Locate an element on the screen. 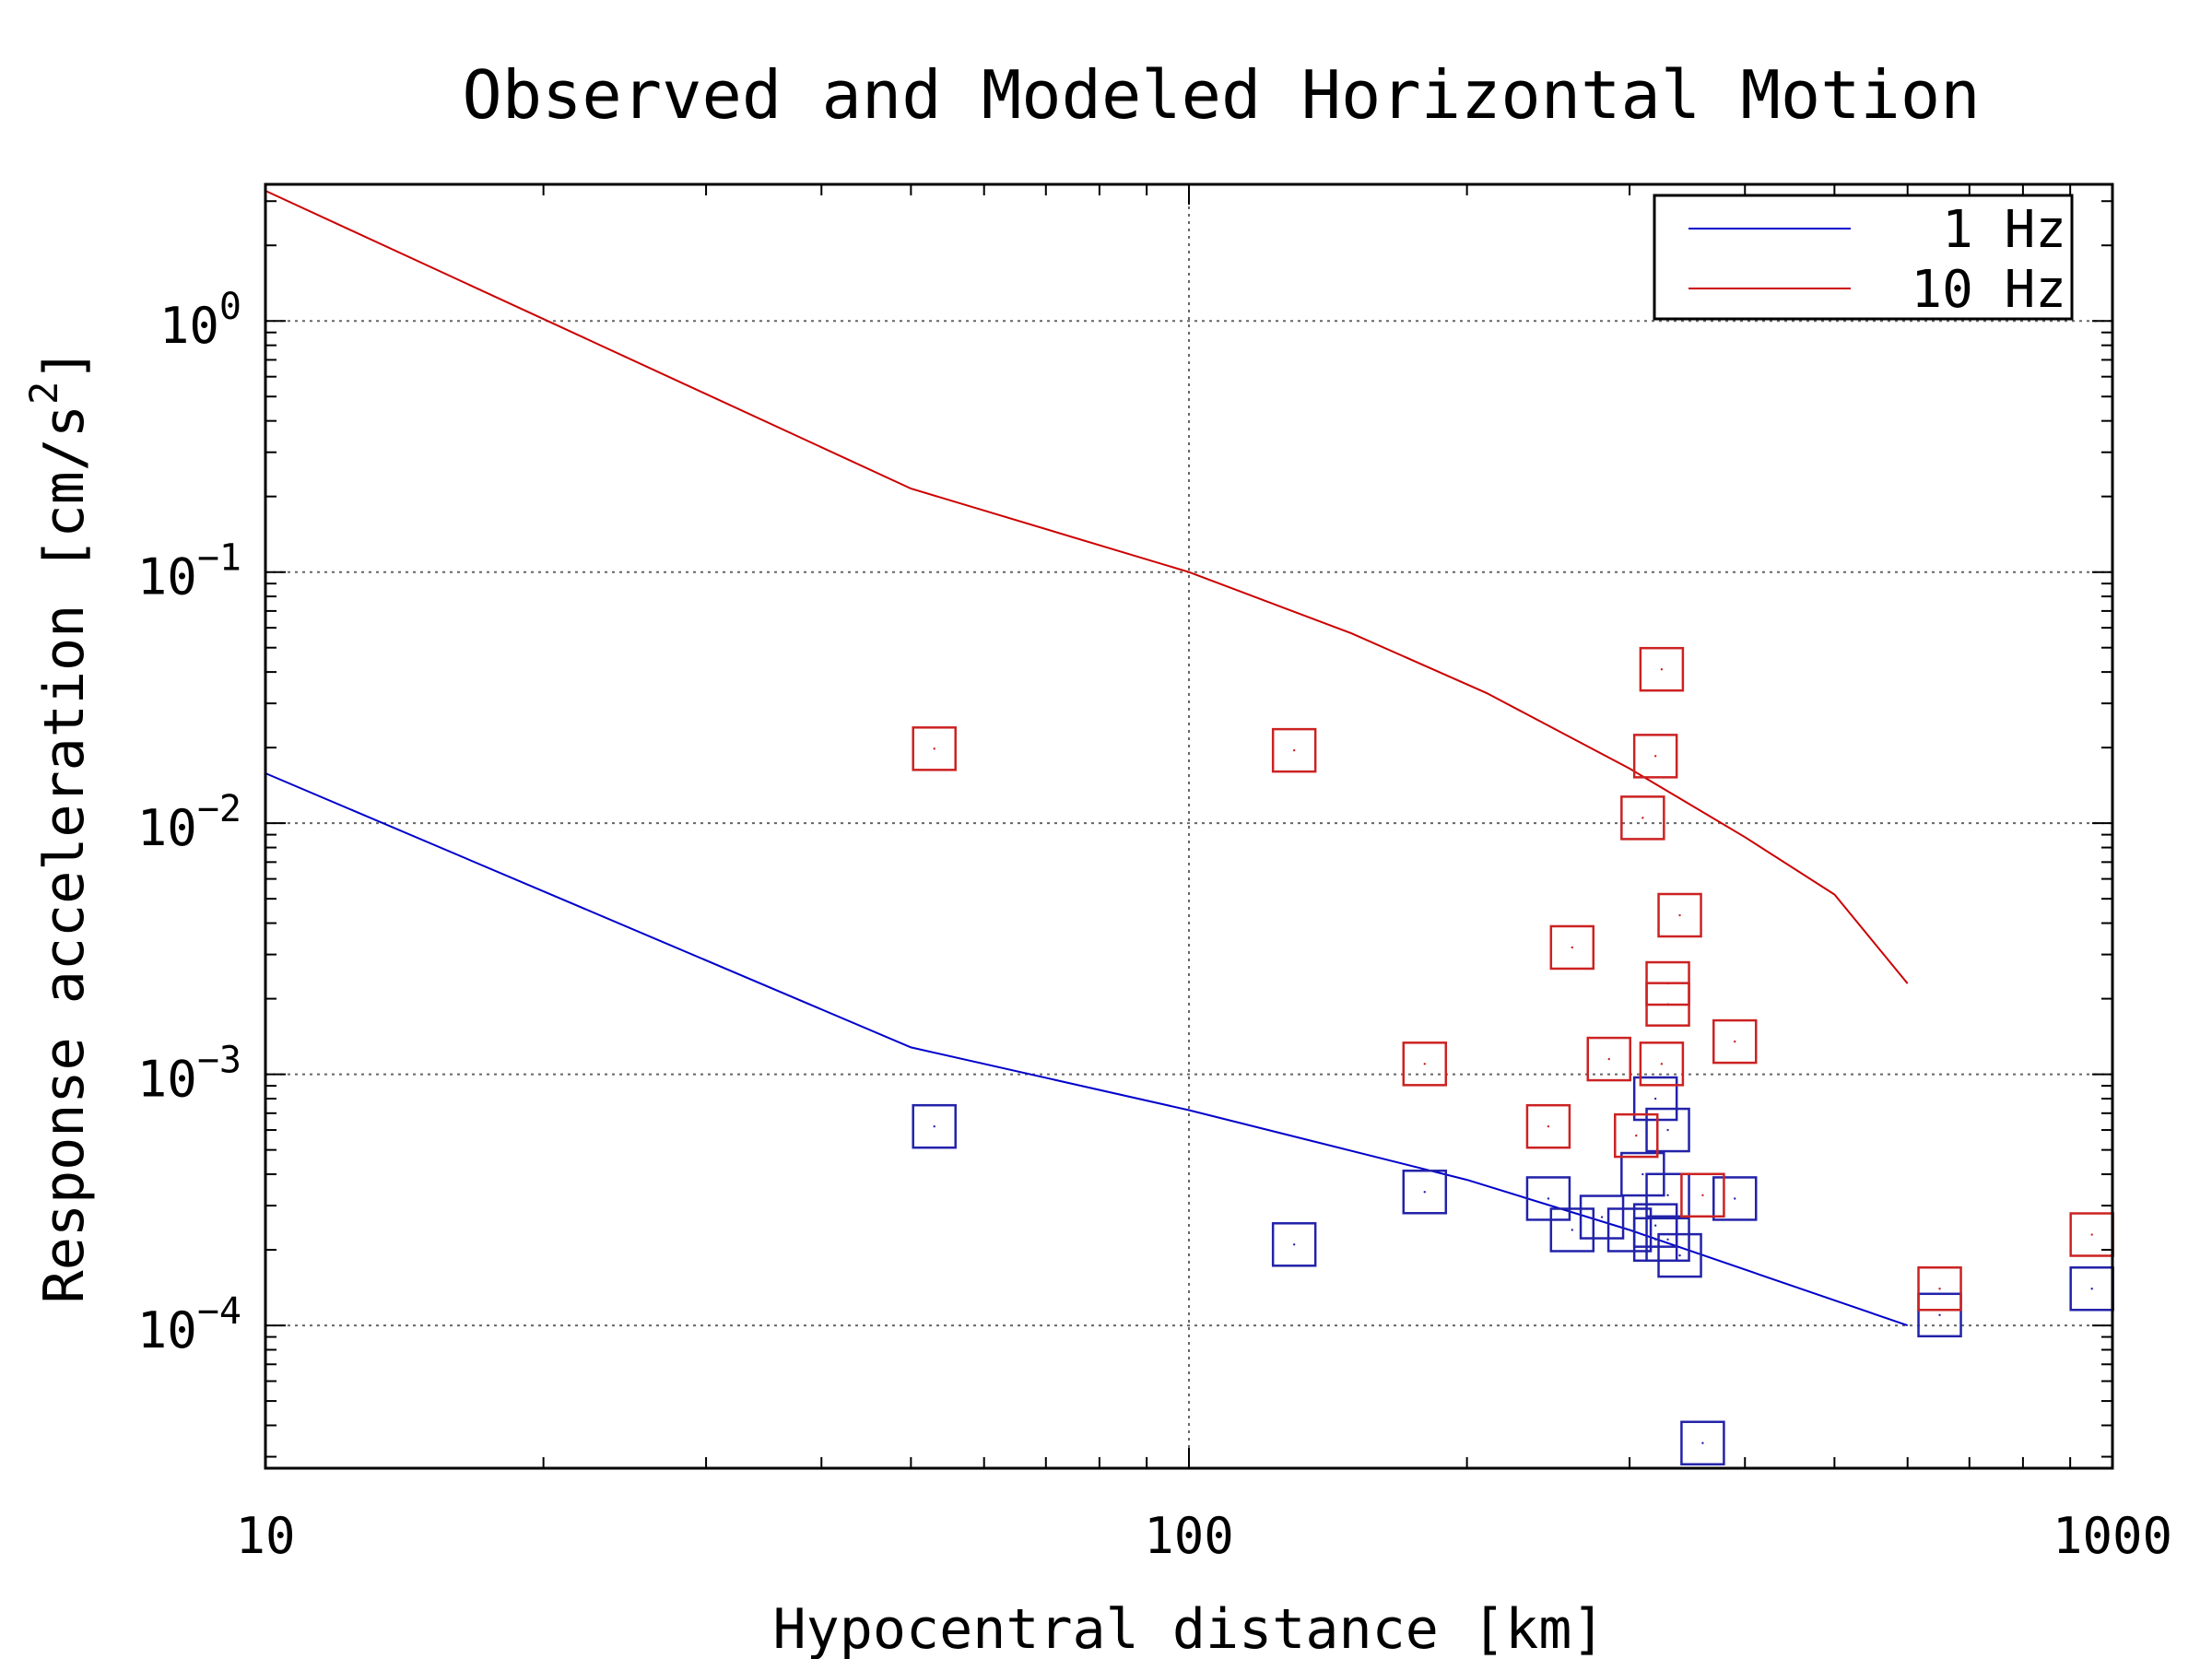  legend-label-10hz: 10 Hz is located at coordinates (1988, 290).